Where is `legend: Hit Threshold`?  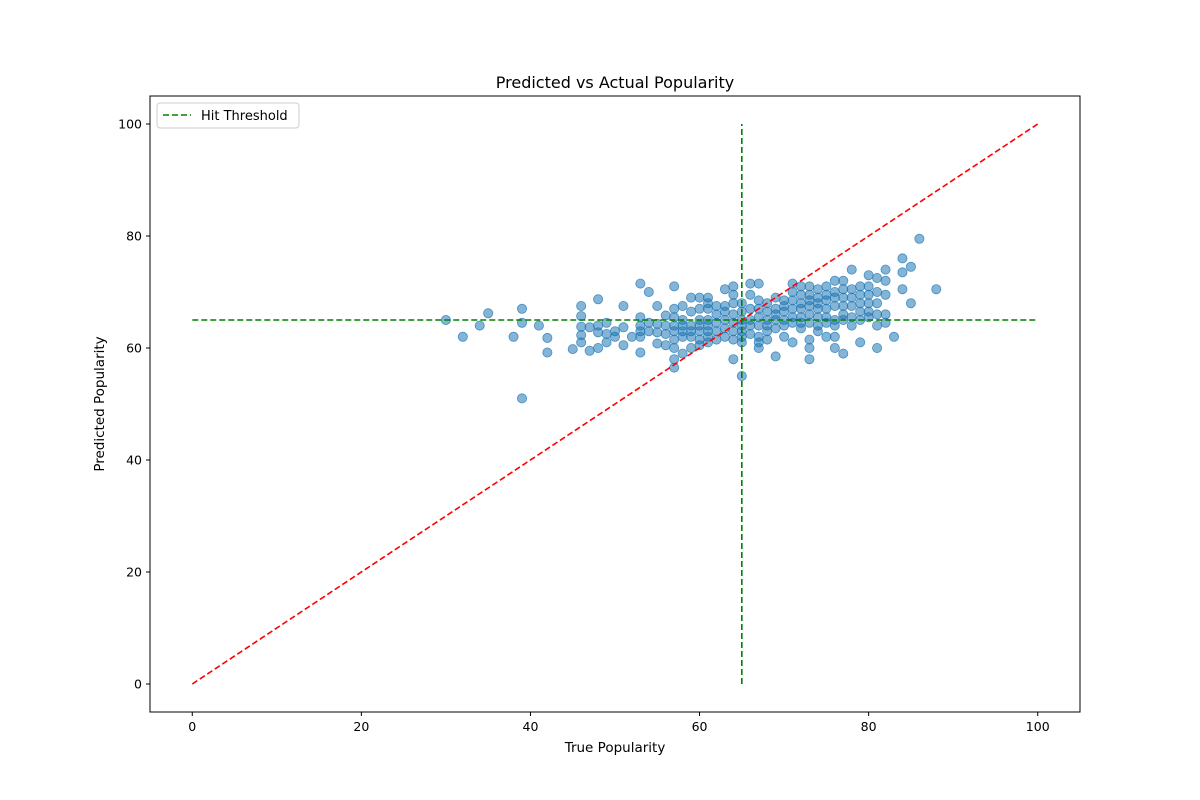
legend: Hit Threshold is located at coordinates (228, 115).